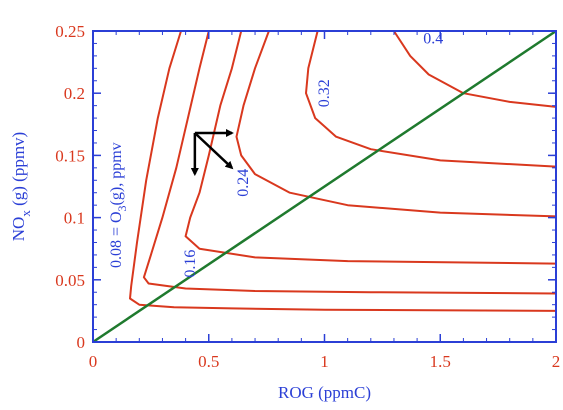  I want to click on x-tick-label: 0, so click(93, 361).